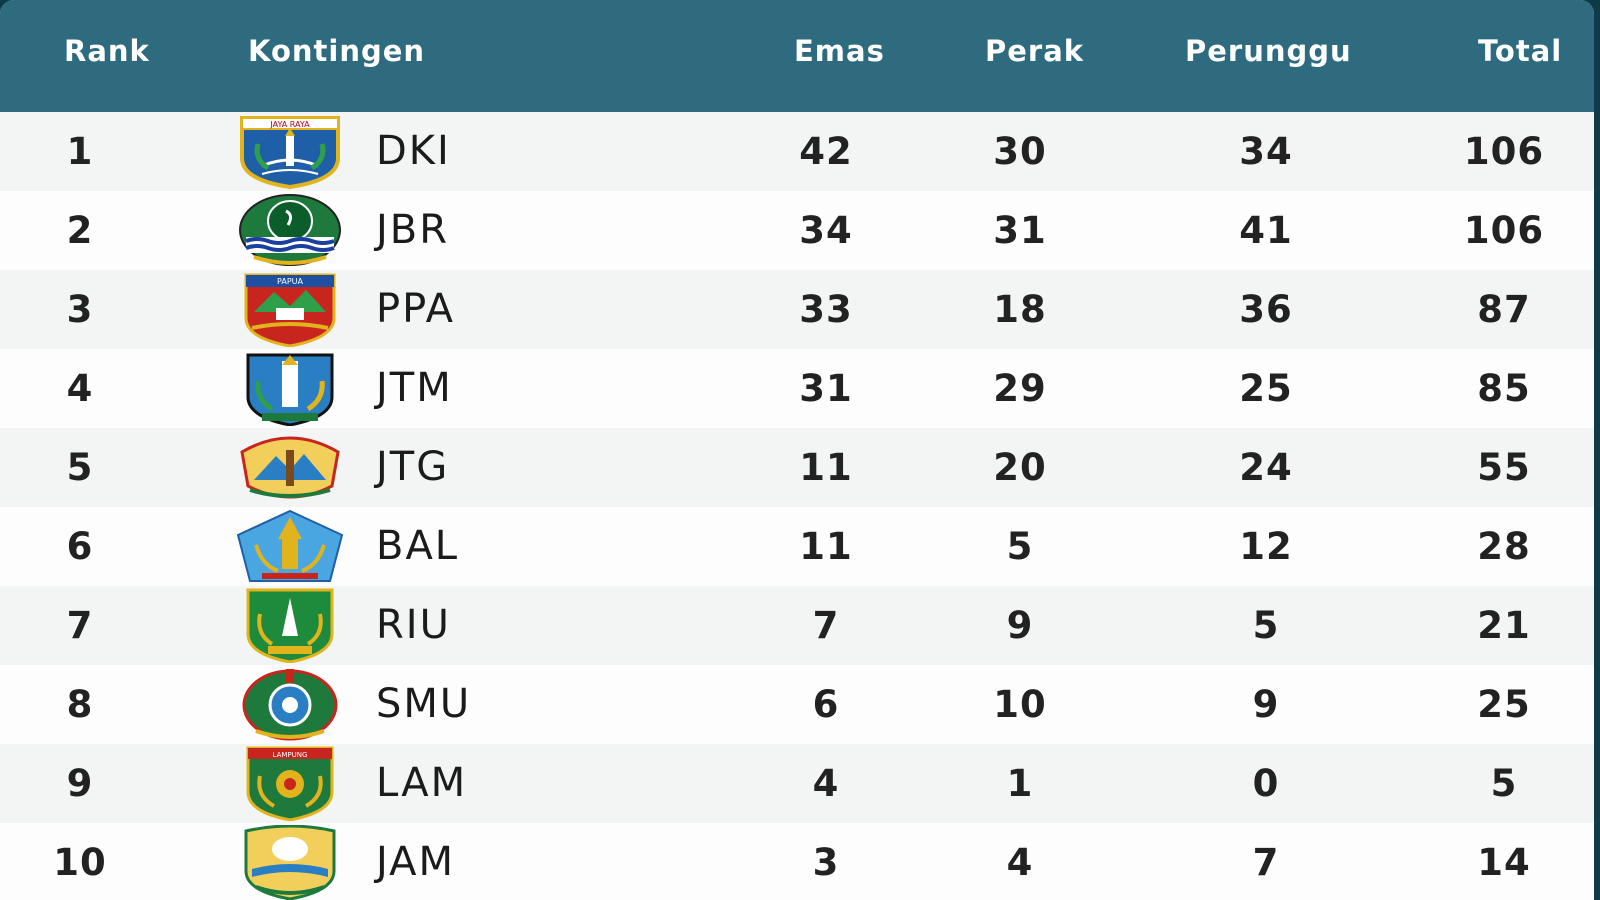 The height and width of the screenshot is (900, 1600). Describe the element at coordinates (1020, 625) in the screenshot. I see `perak-cell: 9` at that location.